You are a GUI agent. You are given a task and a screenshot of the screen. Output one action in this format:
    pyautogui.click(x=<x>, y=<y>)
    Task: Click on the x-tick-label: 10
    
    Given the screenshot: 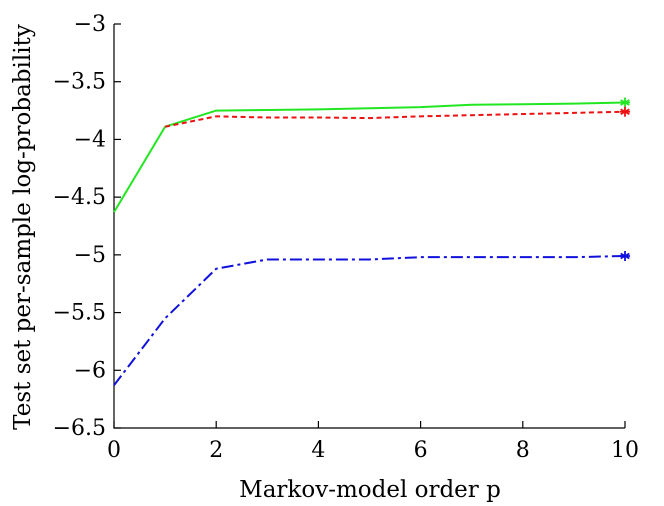 What is the action you would take?
    pyautogui.click(x=625, y=450)
    